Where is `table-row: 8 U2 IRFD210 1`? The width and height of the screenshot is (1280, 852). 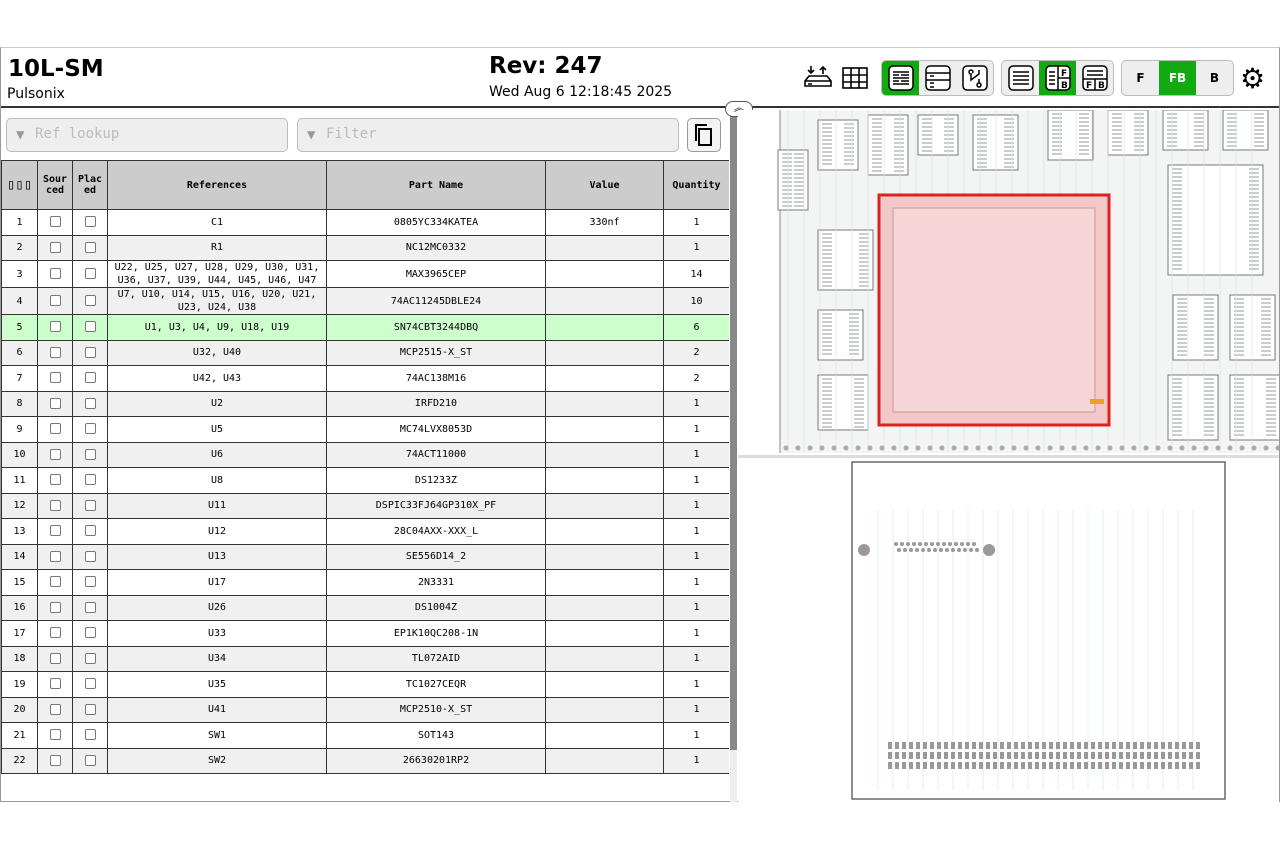
table-row: 8 U2 IRFD210 1 is located at coordinates (365, 403).